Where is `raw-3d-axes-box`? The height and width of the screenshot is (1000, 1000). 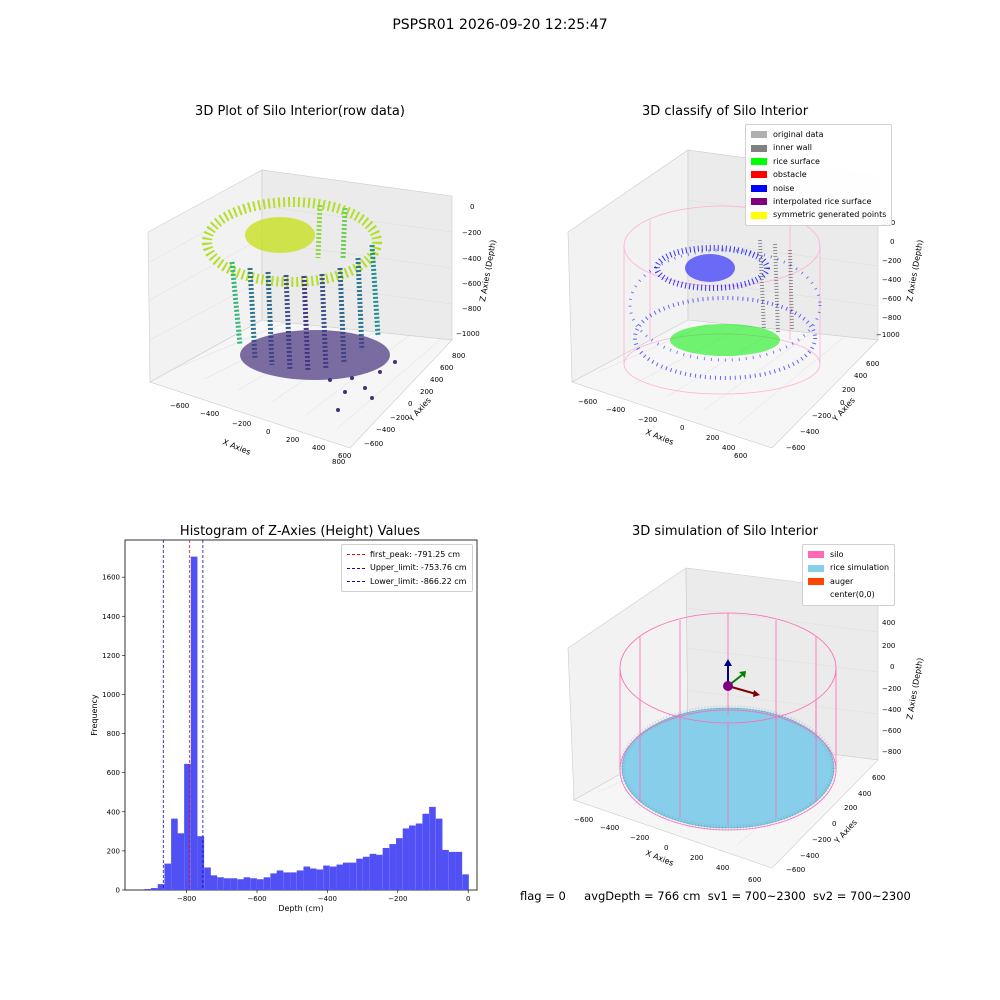 raw-3d-axes-box is located at coordinates (300, 309).